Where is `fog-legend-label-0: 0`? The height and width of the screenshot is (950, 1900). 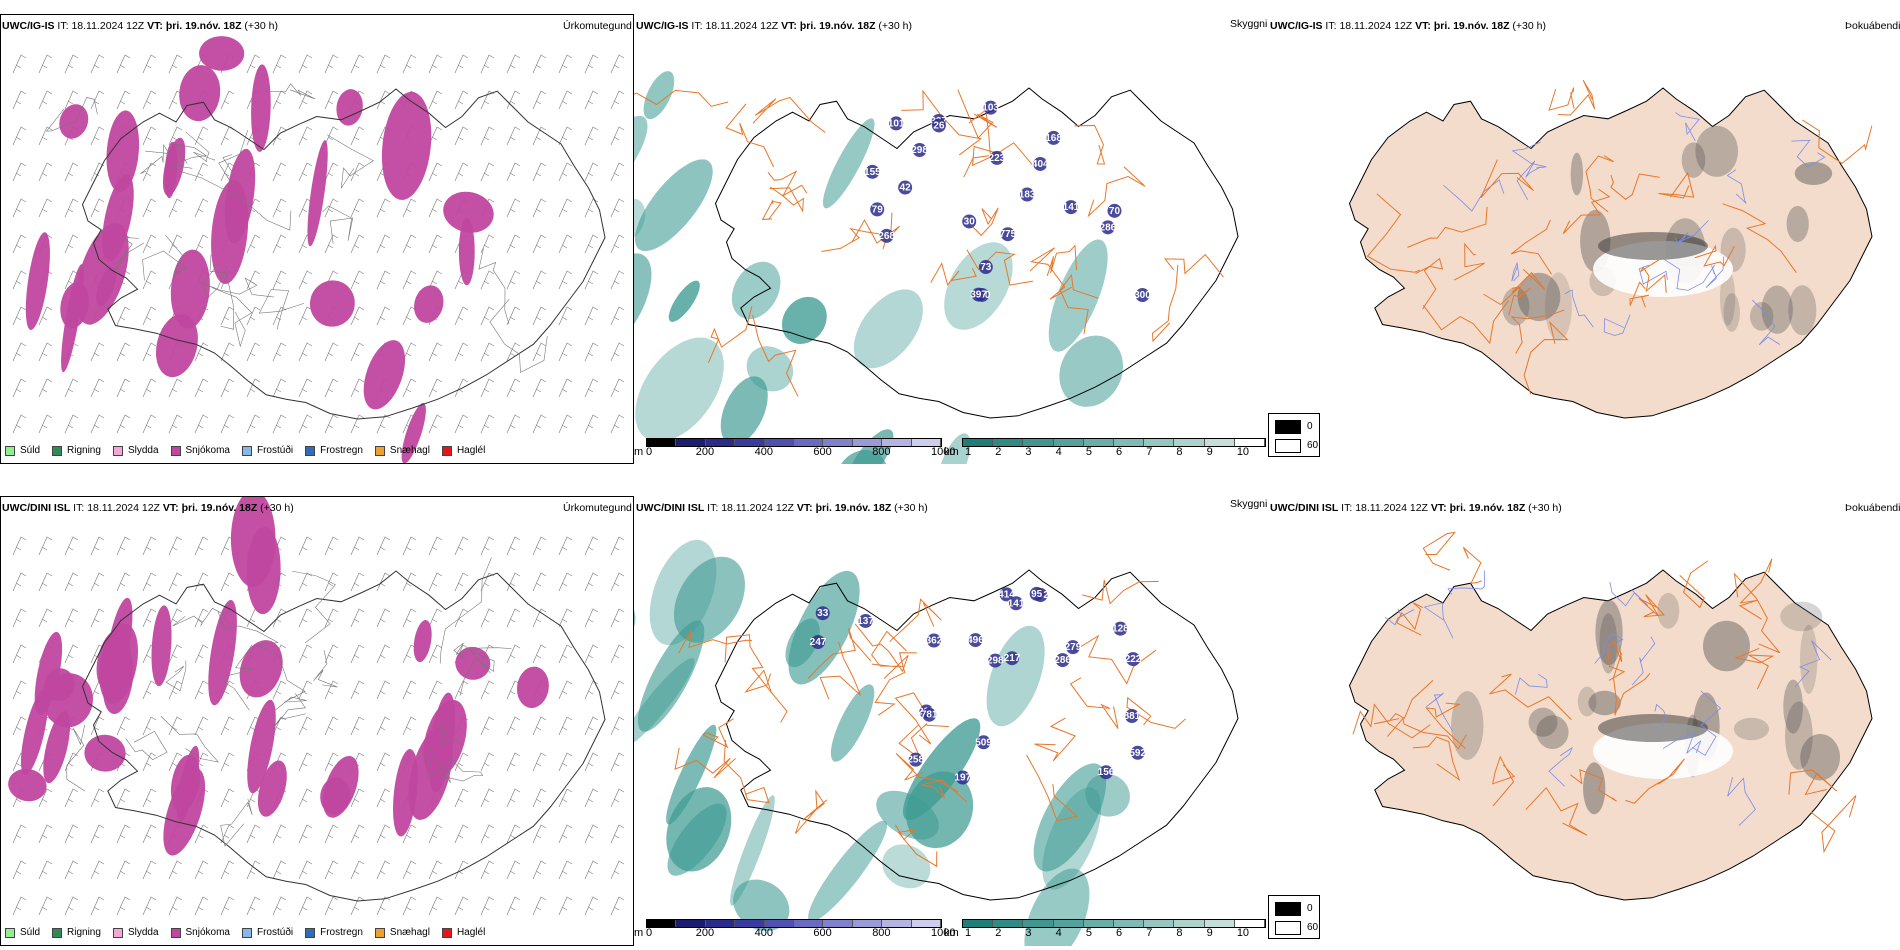
fog-legend-label-0: 0 is located at coordinates (1310, 426).